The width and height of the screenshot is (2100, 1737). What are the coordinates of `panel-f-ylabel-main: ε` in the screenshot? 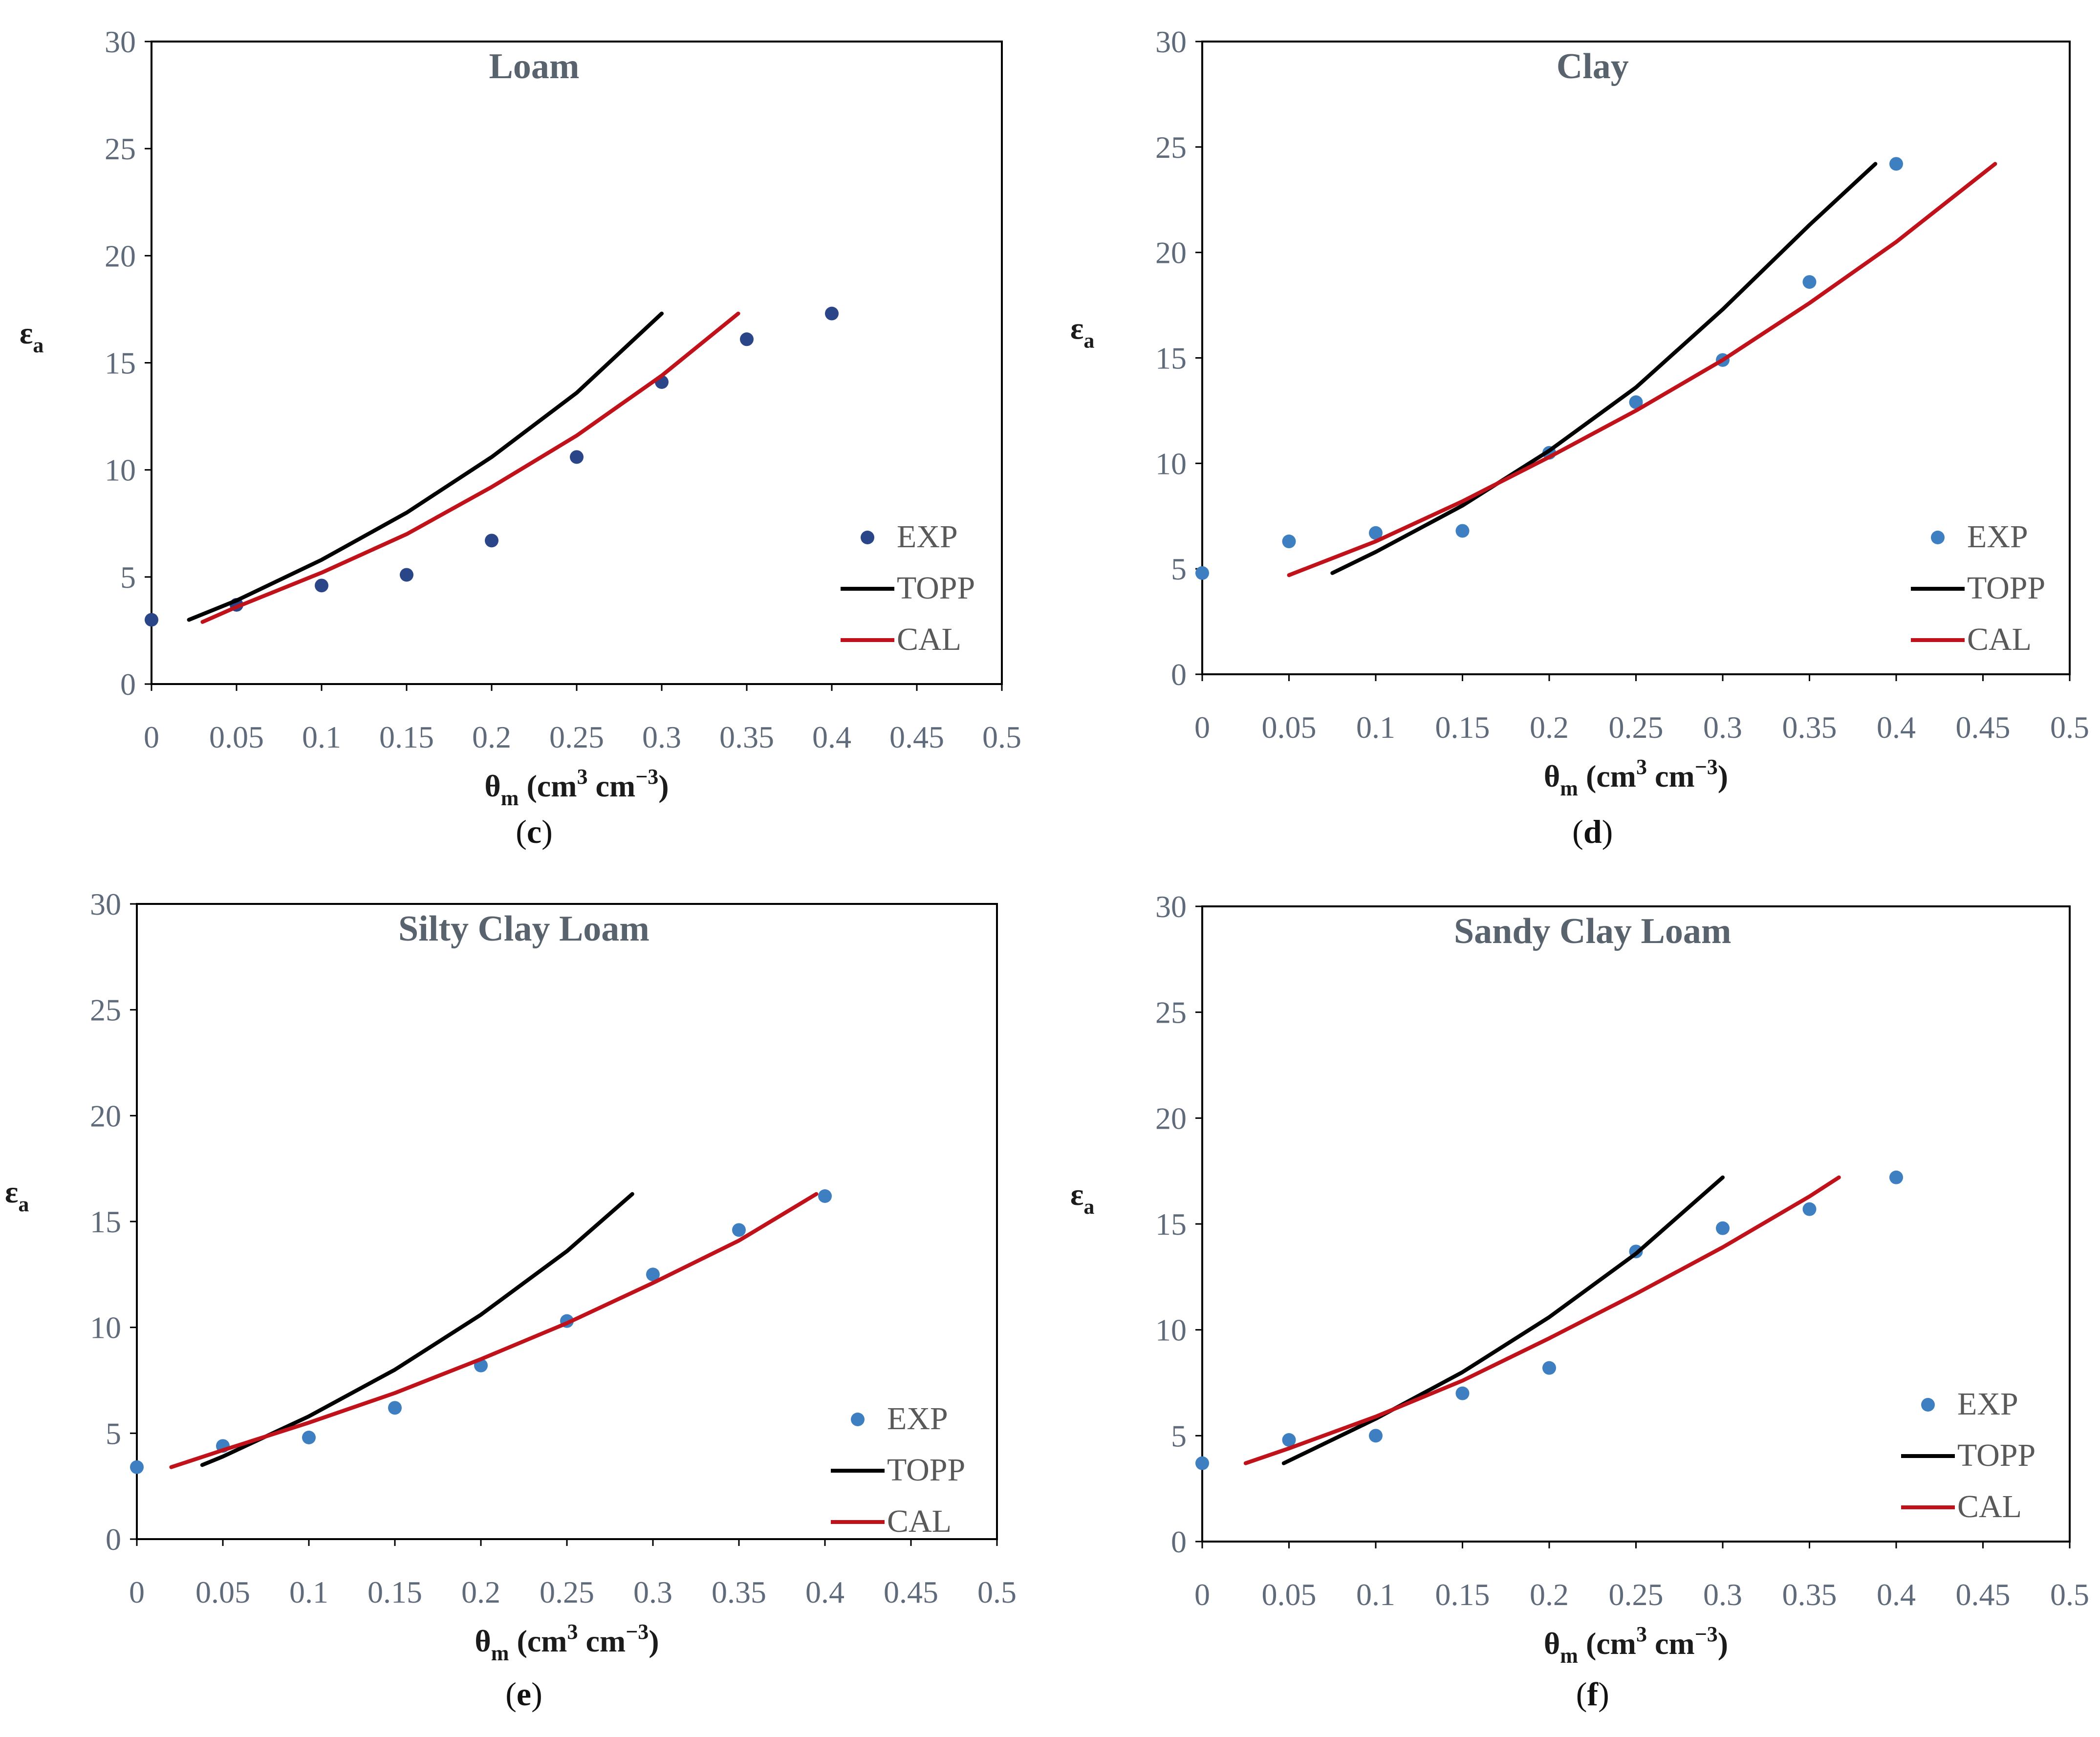 It's located at (1076, 1194).